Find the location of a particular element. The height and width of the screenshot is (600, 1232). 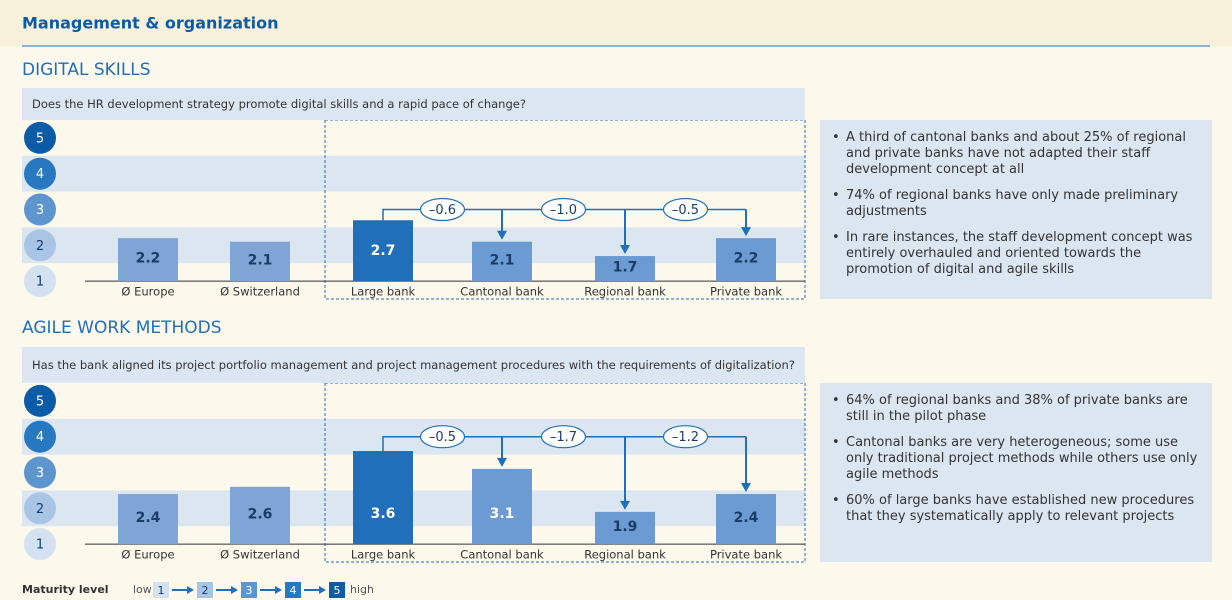

legend-low: low is located at coordinates (142, 589).